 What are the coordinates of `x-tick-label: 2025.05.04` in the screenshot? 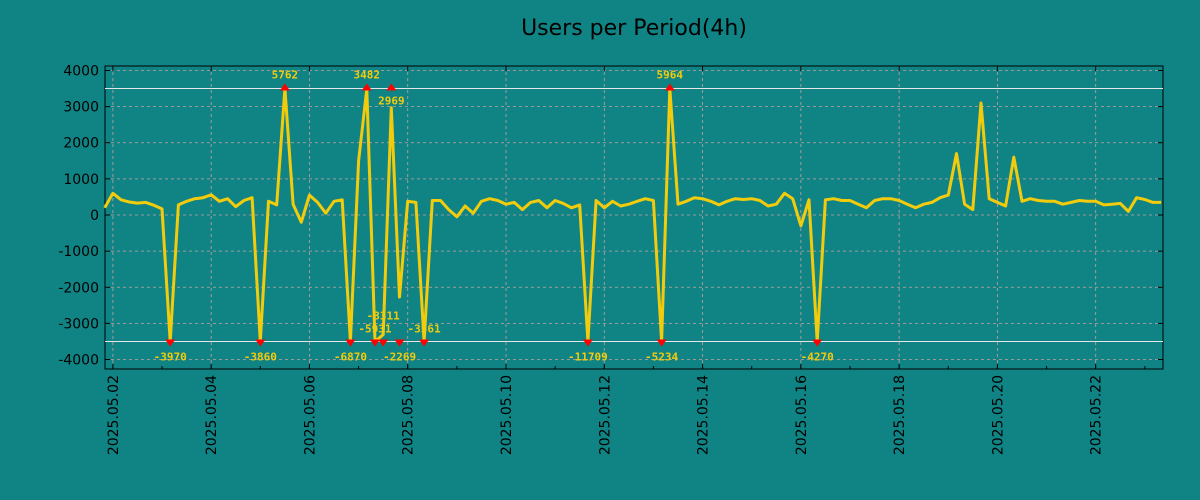 It's located at (212, 415).